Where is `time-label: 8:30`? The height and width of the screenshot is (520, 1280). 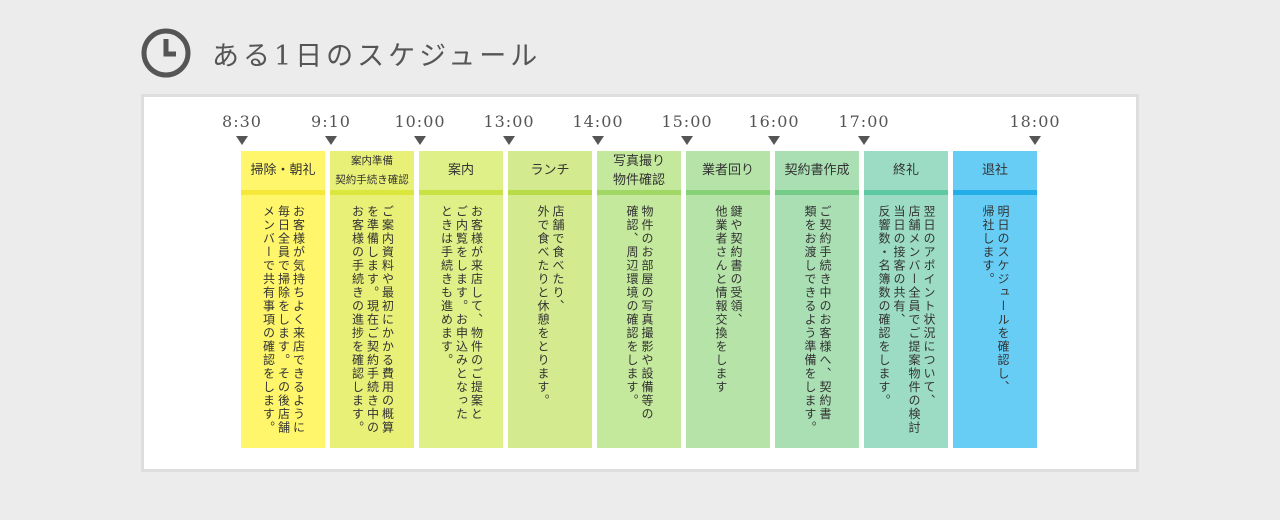 time-label: 8:30 is located at coordinates (242, 121).